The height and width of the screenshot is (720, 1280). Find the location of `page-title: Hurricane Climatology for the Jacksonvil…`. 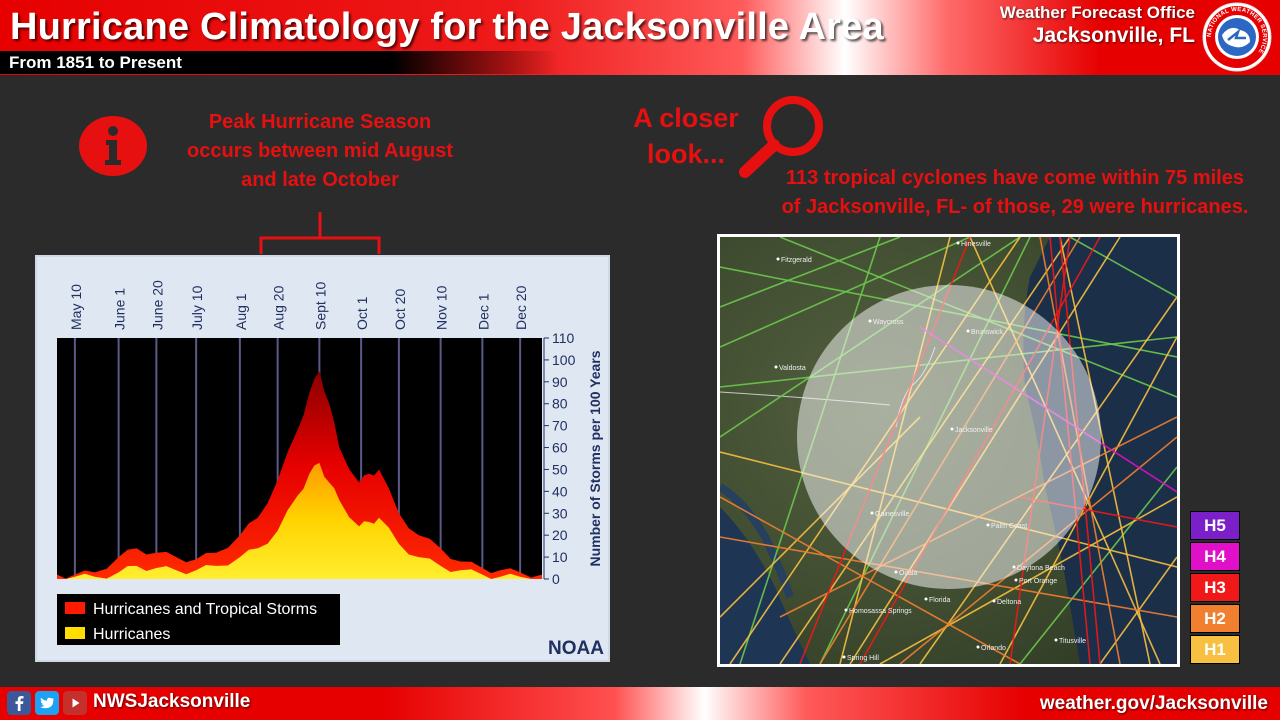

page-title: Hurricane Climatology for the Jacksonvil… is located at coordinates (447, 27).